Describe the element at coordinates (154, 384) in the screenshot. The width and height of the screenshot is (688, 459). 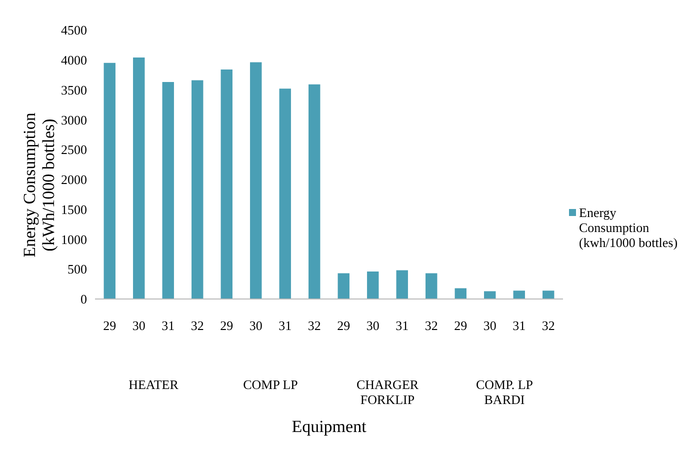
I see `text: HEATER` at that location.